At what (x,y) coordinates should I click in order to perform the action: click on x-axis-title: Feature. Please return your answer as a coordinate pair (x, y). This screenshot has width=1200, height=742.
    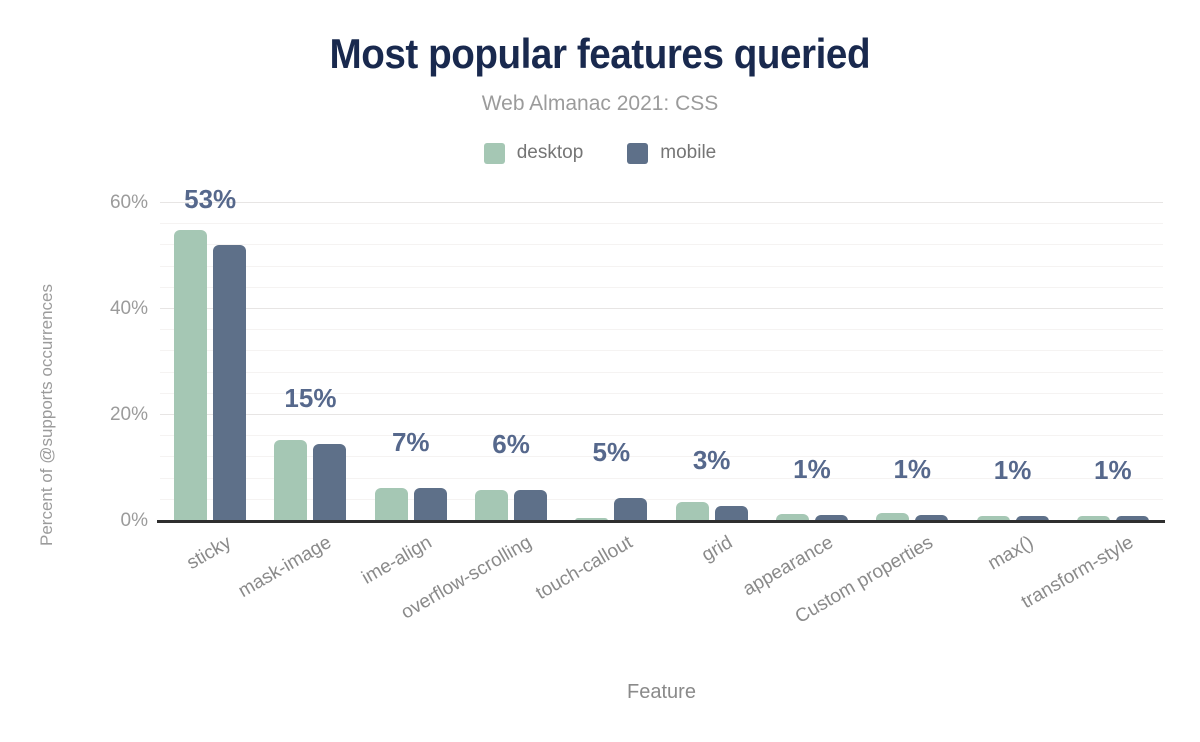
    Looking at the image, I should click on (661, 692).